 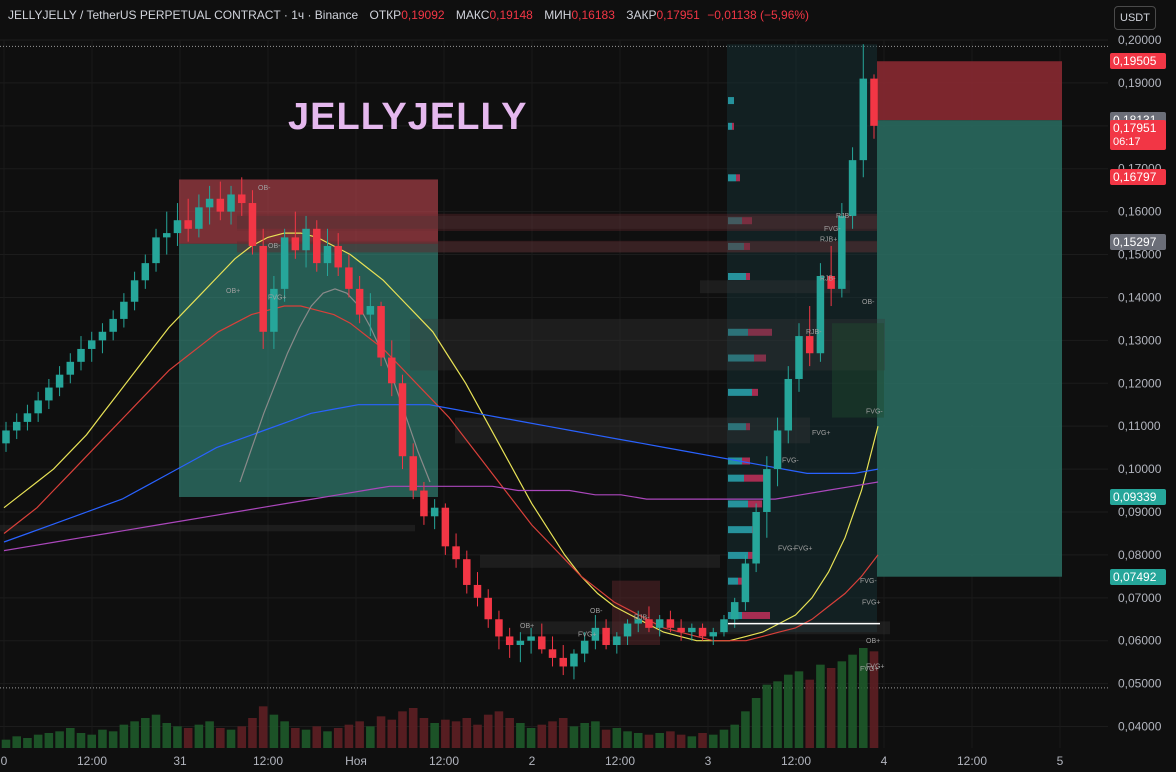 What do you see at coordinates (1140, 340) in the screenshot?
I see `y-tick-label: 0,13000` at bounding box center [1140, 340].